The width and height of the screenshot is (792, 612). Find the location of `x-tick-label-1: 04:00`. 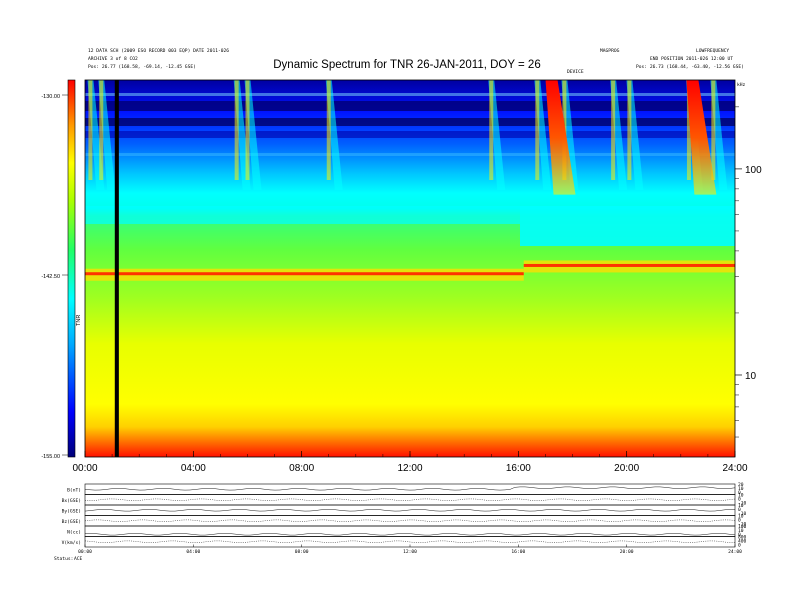

x-tick-label-1: 04:00 is located at coordinates (193, 468).